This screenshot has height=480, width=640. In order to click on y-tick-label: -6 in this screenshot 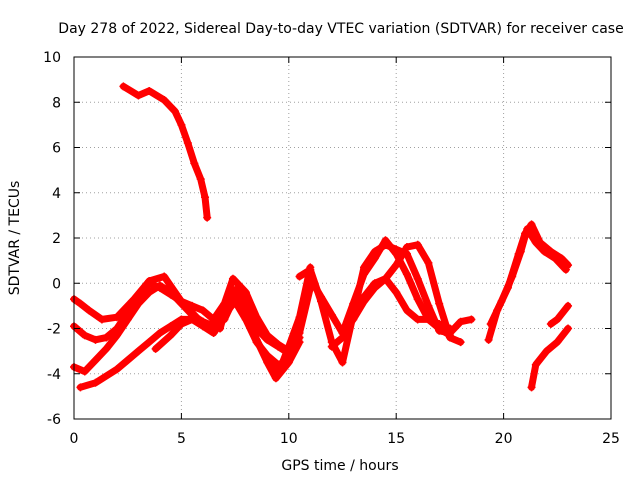, I will do `click(54, 420)`.